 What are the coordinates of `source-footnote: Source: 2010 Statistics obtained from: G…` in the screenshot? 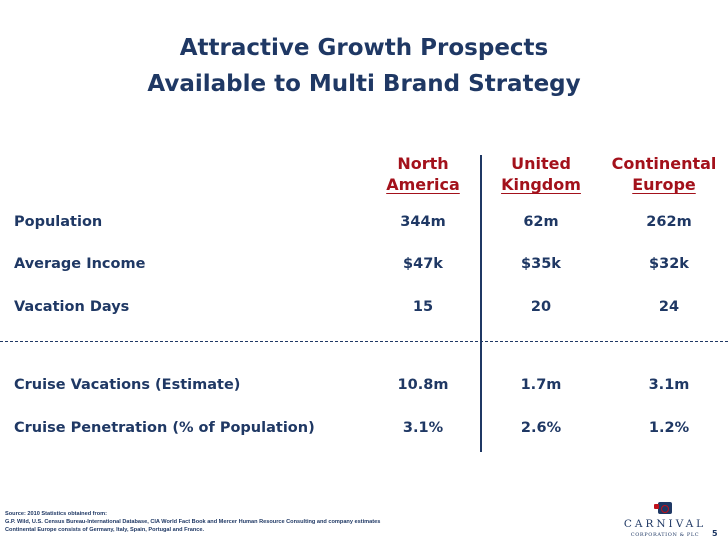 It's located at (245, 522).